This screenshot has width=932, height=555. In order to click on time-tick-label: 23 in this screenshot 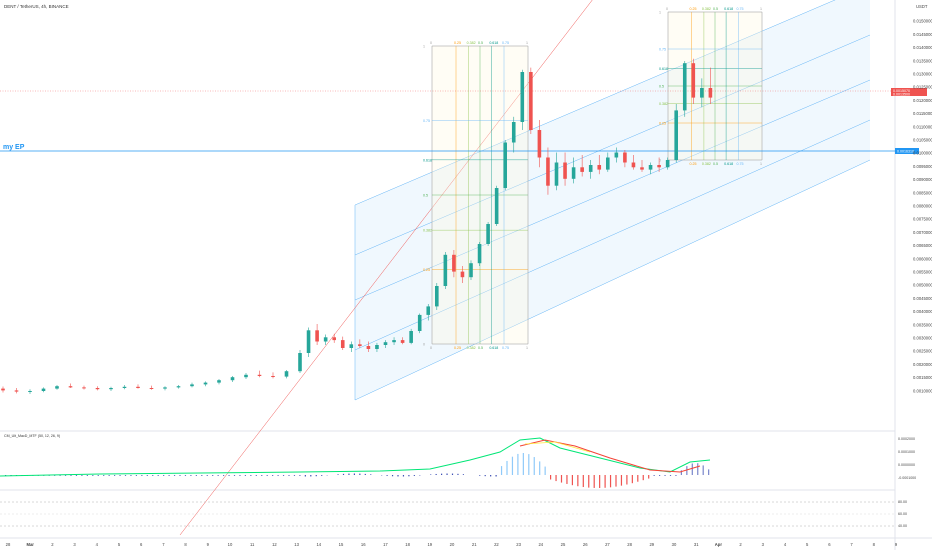, I will do `click(518, 544)`.